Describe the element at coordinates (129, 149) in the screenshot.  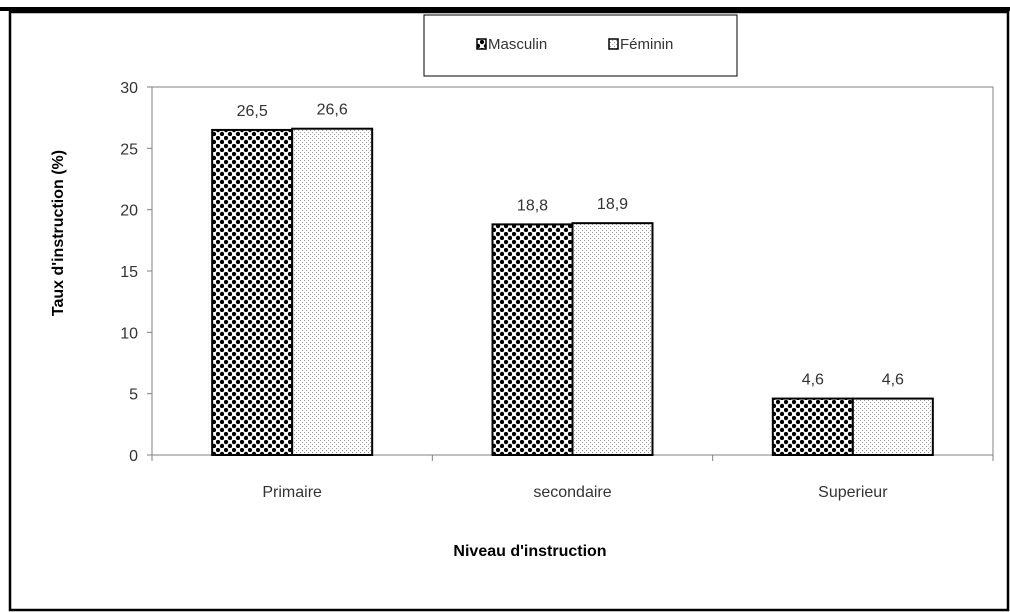
I see `y-tick-label: 25` at that location.